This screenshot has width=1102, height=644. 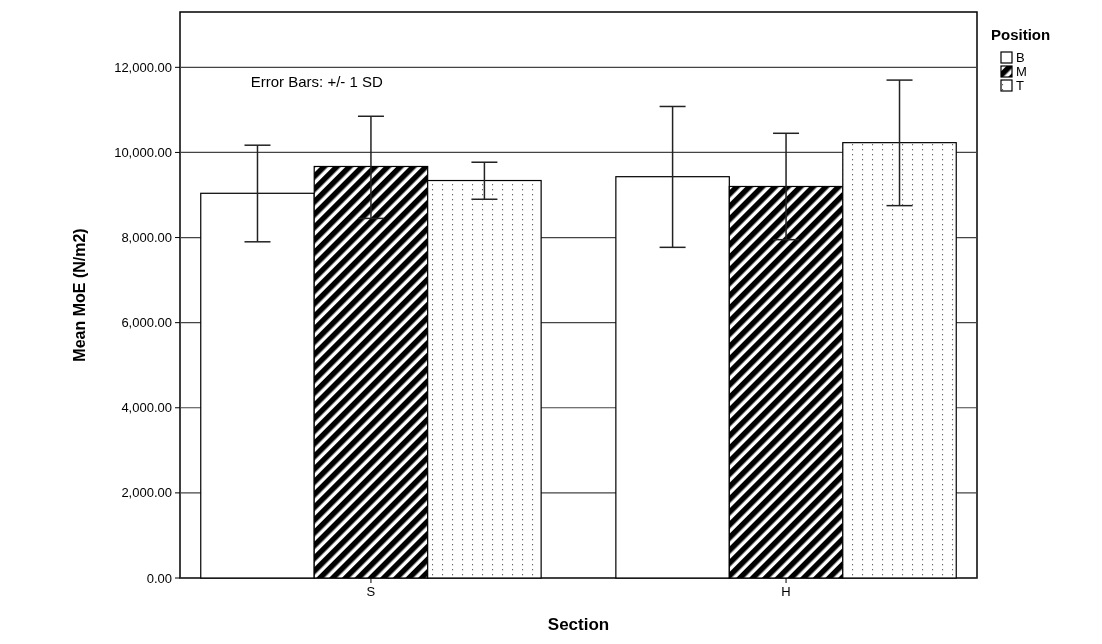 What do you see at coordinates (146, 323) in the screenshot?
I see `y-tick-label: 6,000.00` at bounding box center [146, 323].